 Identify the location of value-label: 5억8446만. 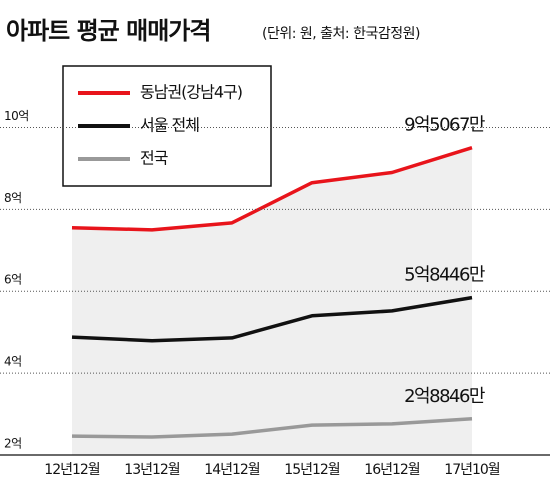
(444, 275).